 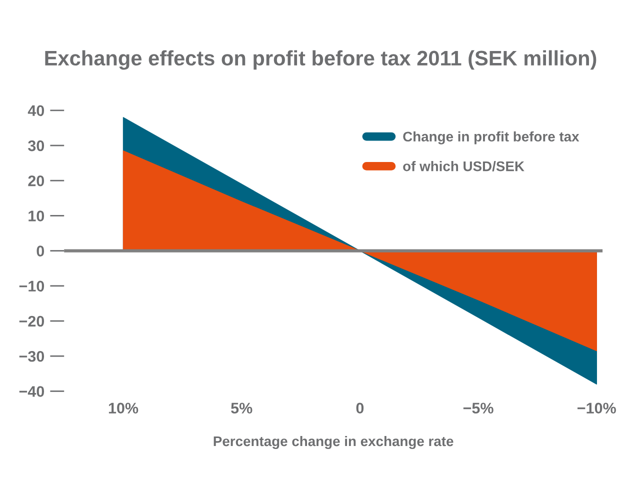 What do you see at coordinates (31, 286) in the screenshot?
I see `y-tick-label: −10` at bounding box center [31, 286].